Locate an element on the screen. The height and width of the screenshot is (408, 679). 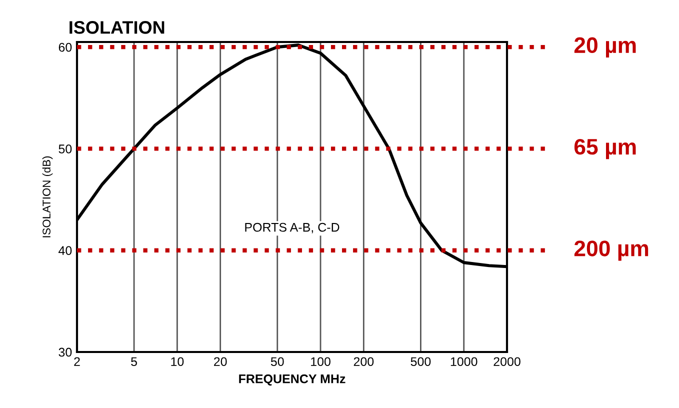
ref-line-label: 20 µm is located at coordinates (605, 47).